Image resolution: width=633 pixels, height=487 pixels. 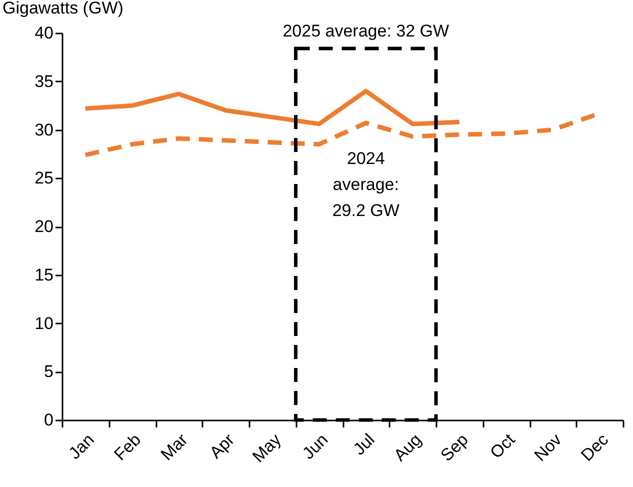 I want to click on y-tick-label: 10, so click(x=44, y=323).